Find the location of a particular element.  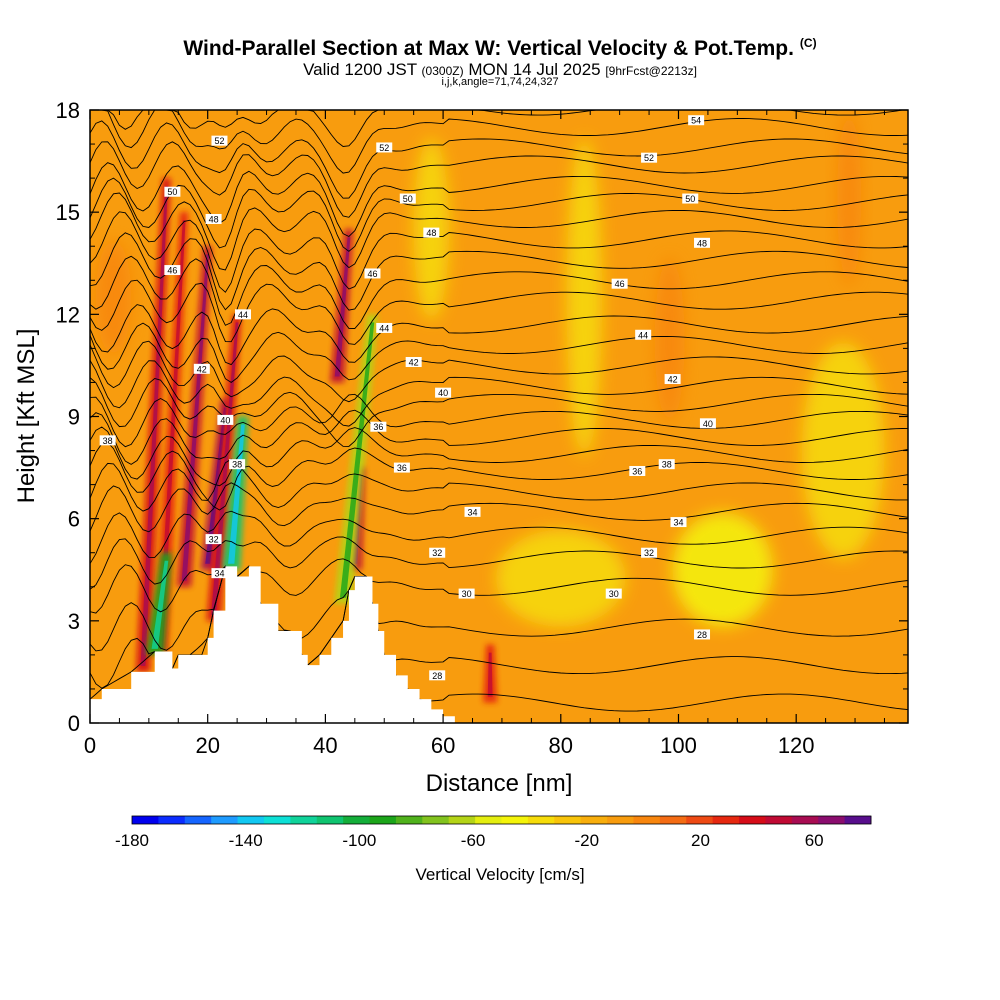

y-tick-label: 15 is located at coordinates (68, 212).